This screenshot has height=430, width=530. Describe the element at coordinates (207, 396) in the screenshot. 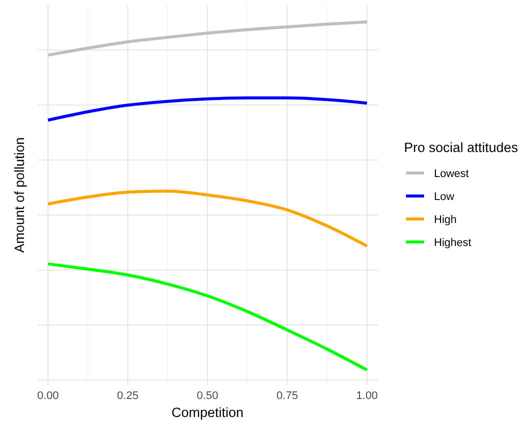

I see `x-tick-label: 0.50` at that location.